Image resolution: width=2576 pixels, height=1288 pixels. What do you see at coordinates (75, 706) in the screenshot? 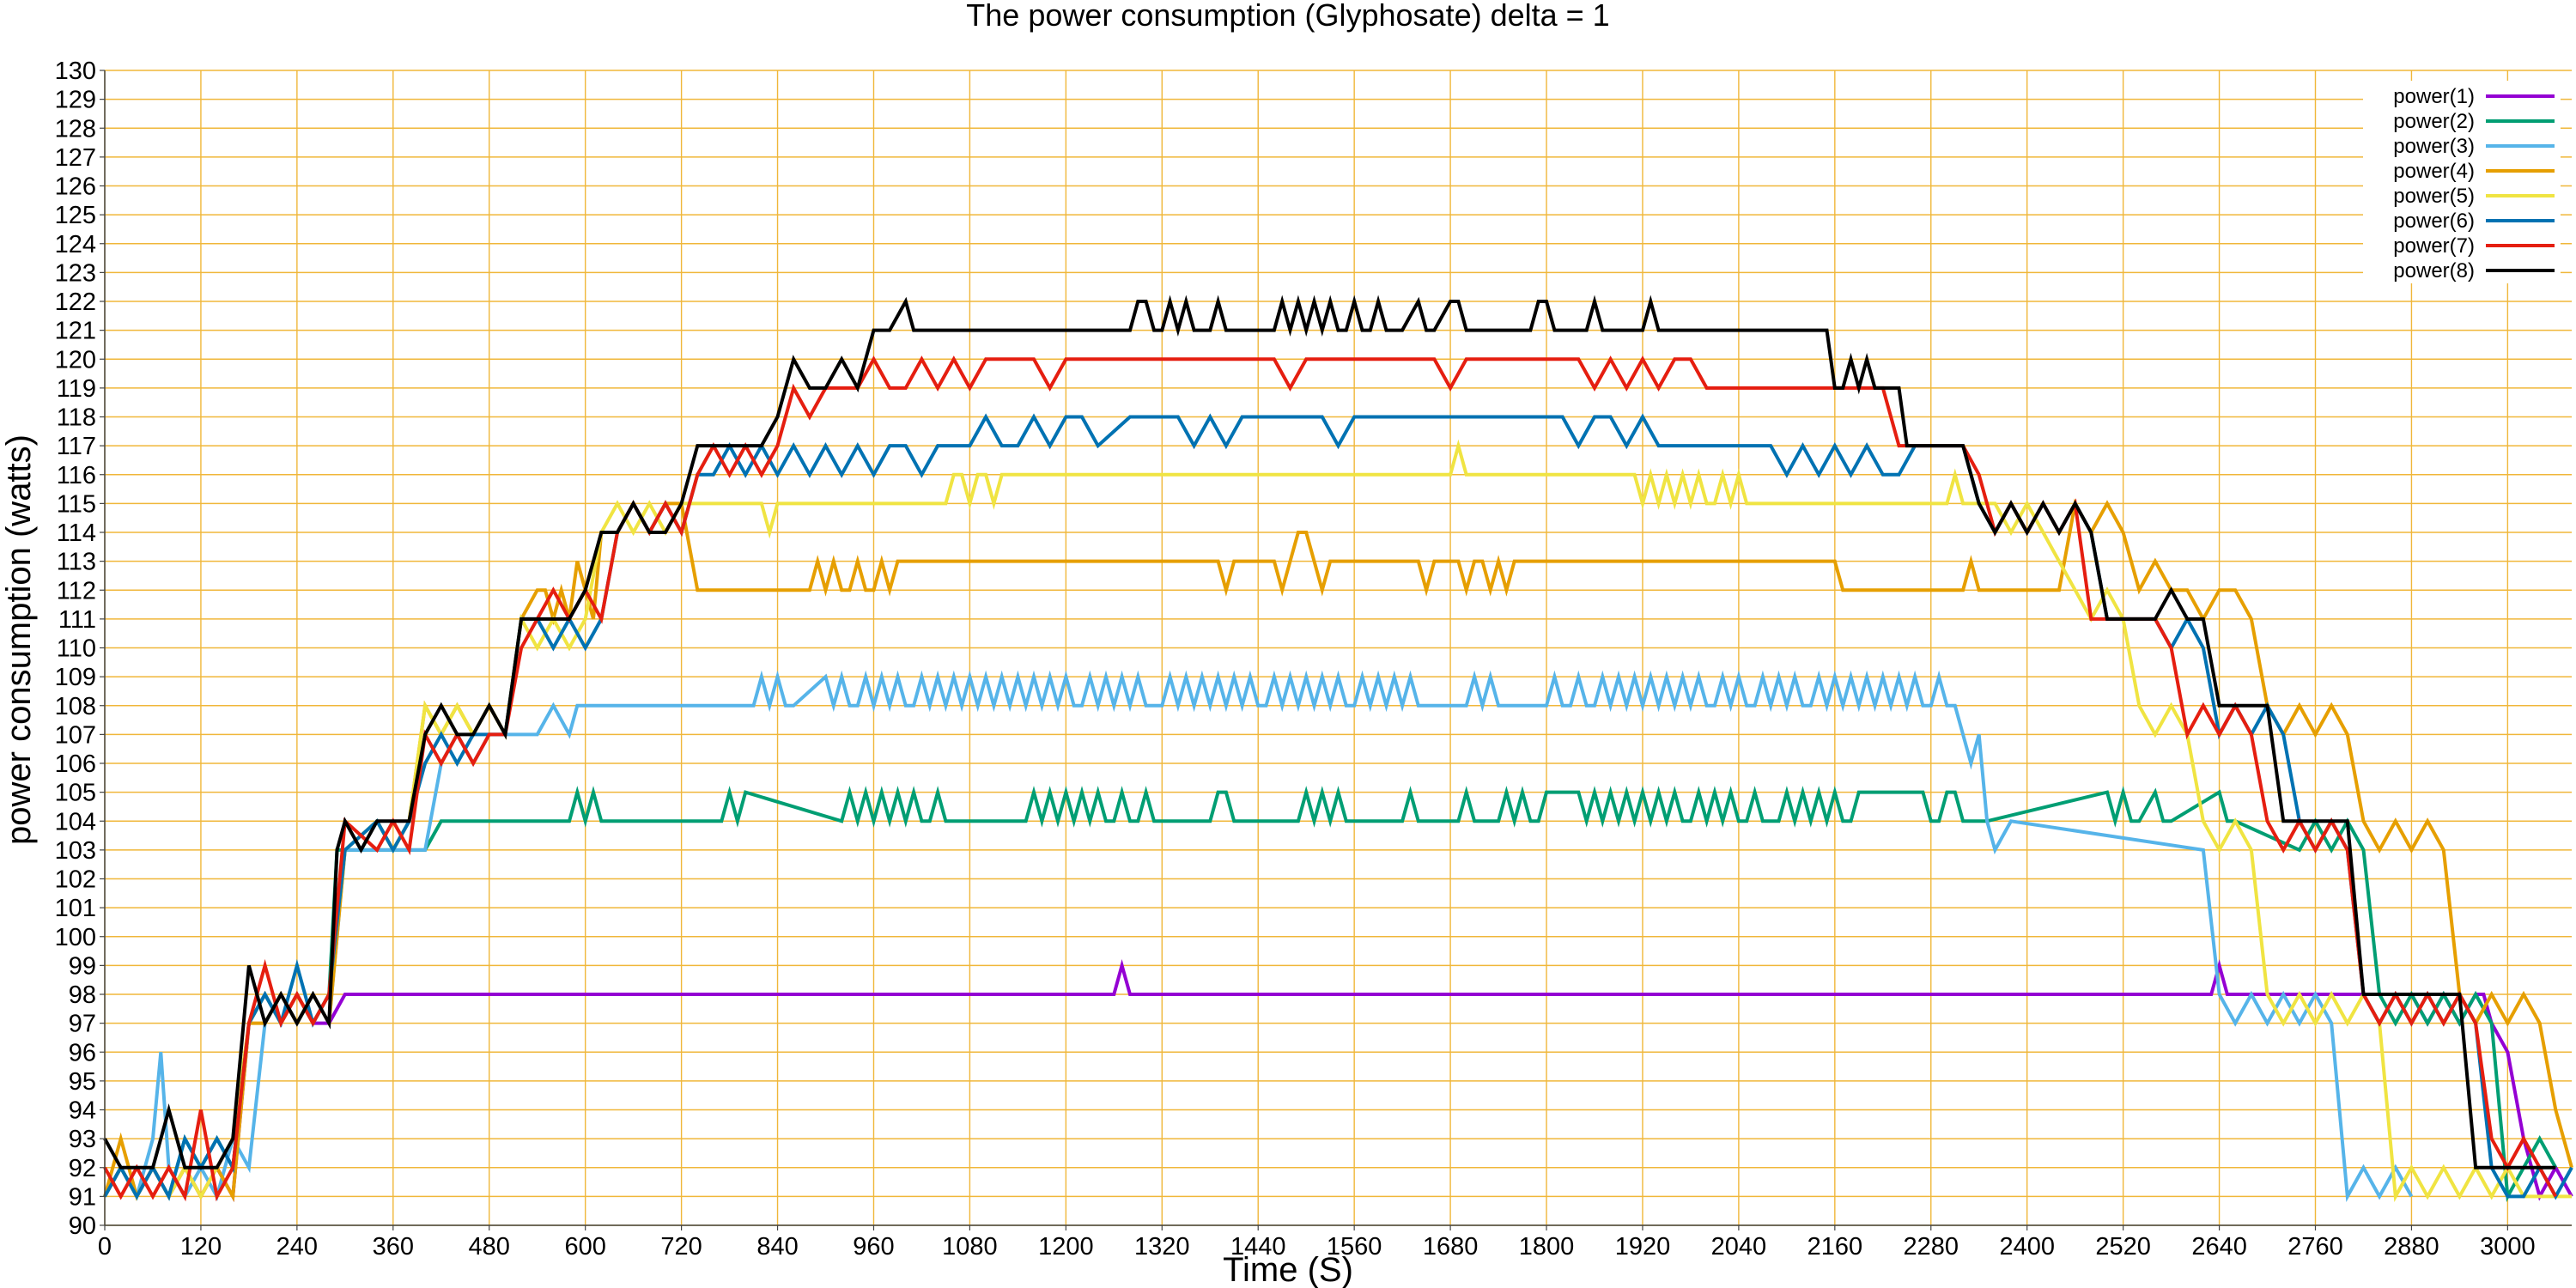
I see `y-tick-label: 108` at bounding box center [75, 706].